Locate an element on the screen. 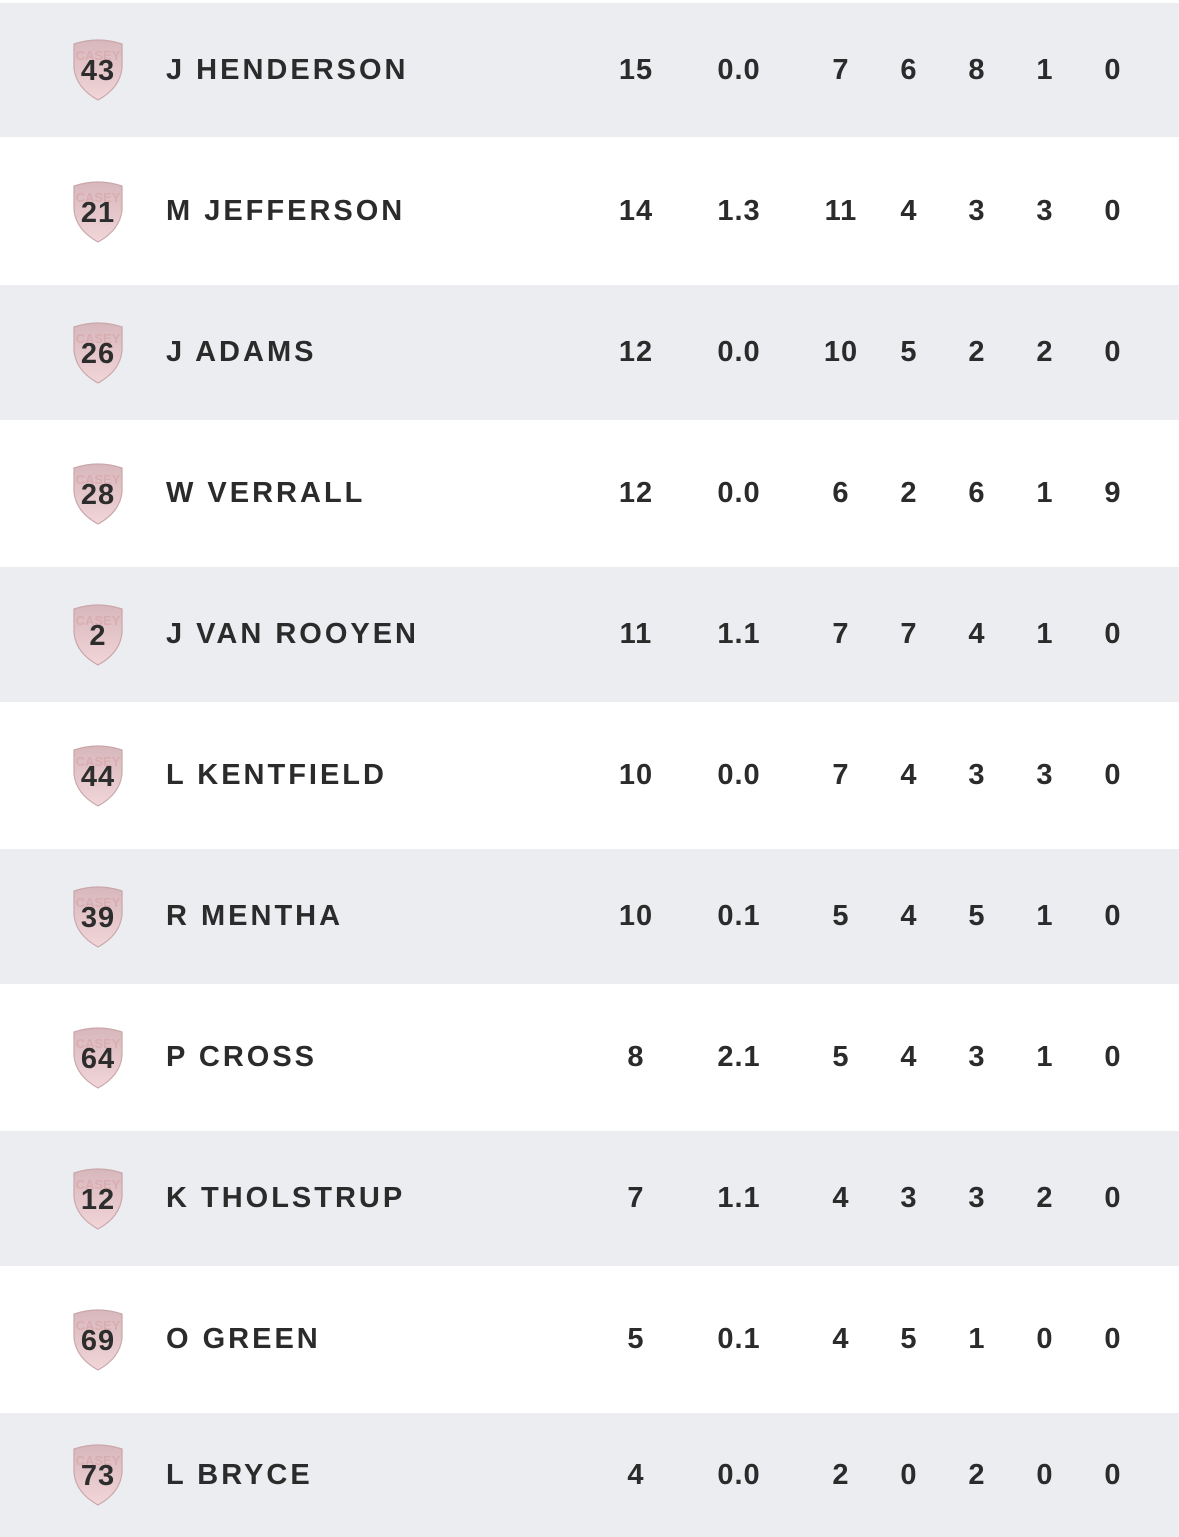 The height and width of the screenshot is (1537, 1179). stat-cell-1: 14 is located at coordinates (636, 211).